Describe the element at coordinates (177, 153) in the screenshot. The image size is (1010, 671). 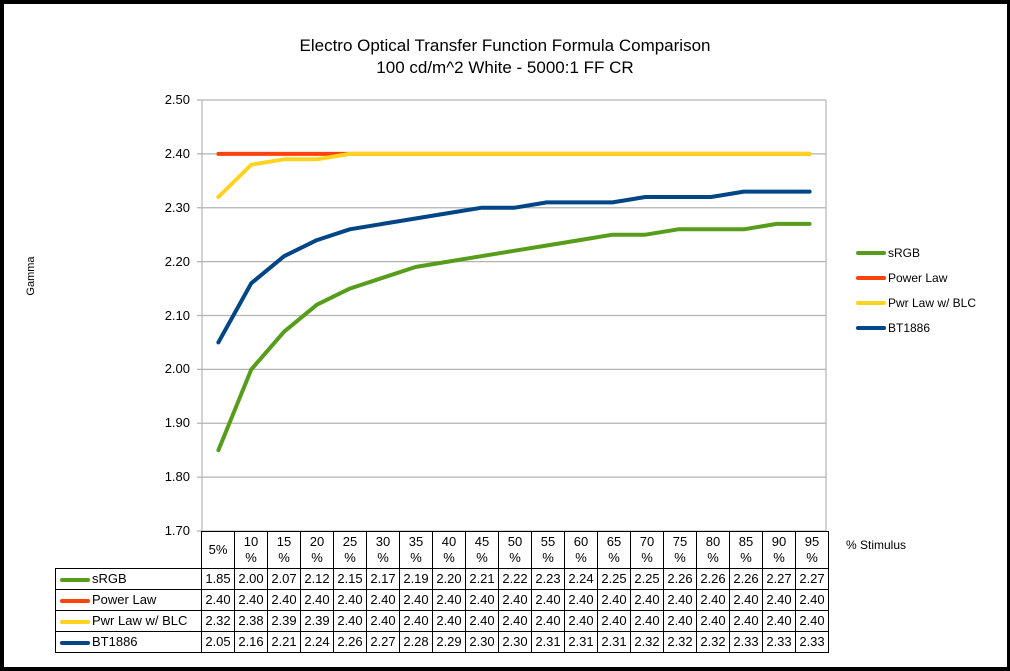
I see `y-tick-label: 2.40` at that location.